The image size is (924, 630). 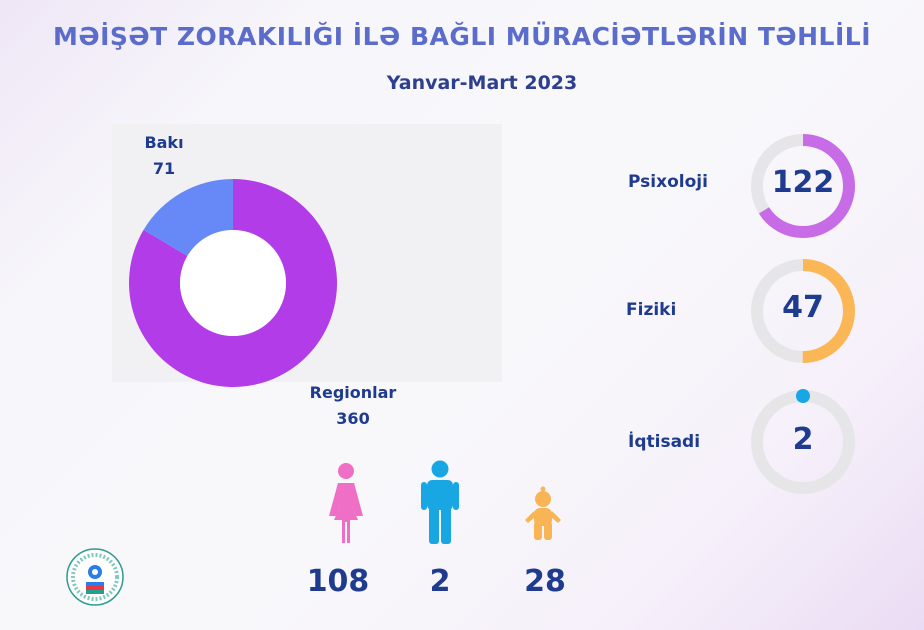 What do you see at coordinates (95, 577) in the screenshot?
I see `emblem-logo` at bounding box center [95, 577].